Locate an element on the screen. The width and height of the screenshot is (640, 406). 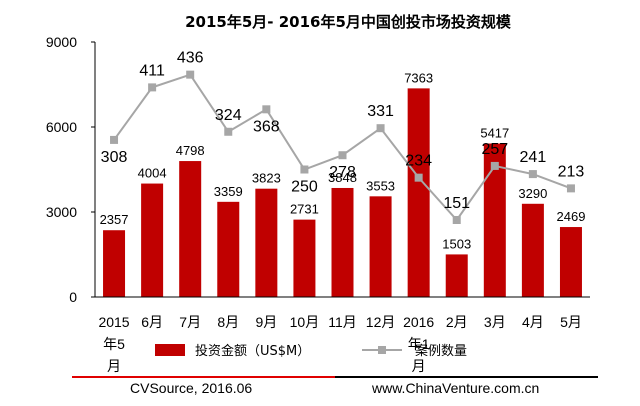
line-value-label: 331 is located at coordinates (380, 111).